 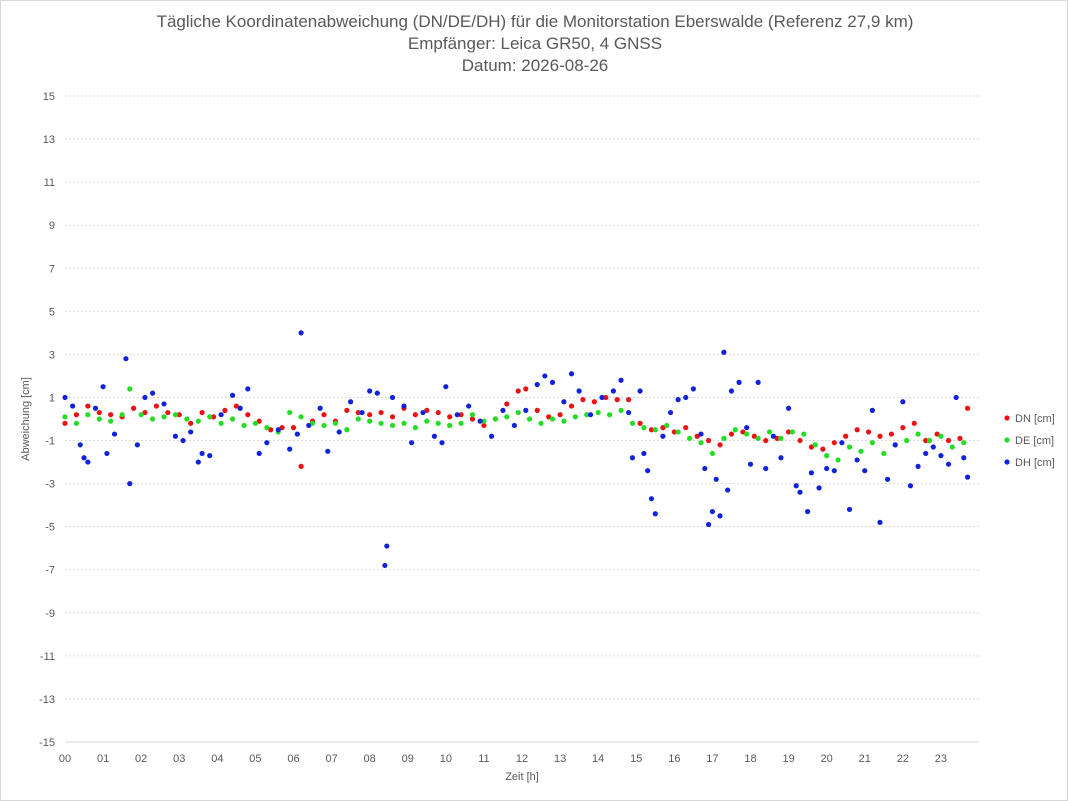 I want to click on x-tick-label: 19, so click(x=788, y=759).